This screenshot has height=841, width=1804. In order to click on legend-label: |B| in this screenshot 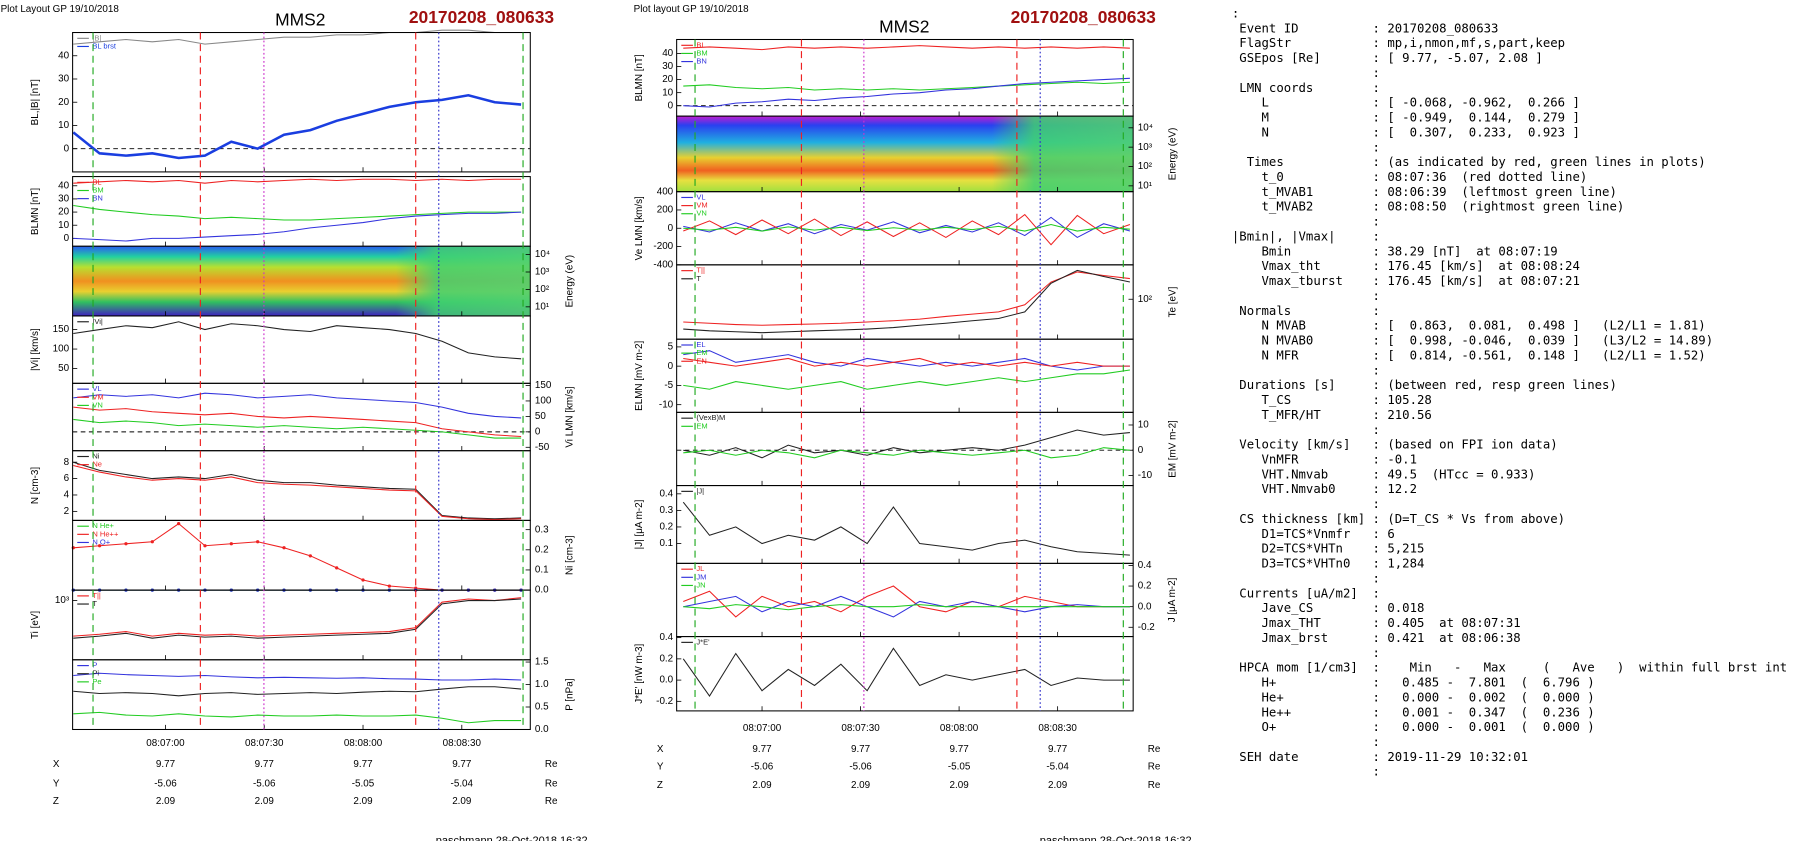, I will do `click(96, 37)`.